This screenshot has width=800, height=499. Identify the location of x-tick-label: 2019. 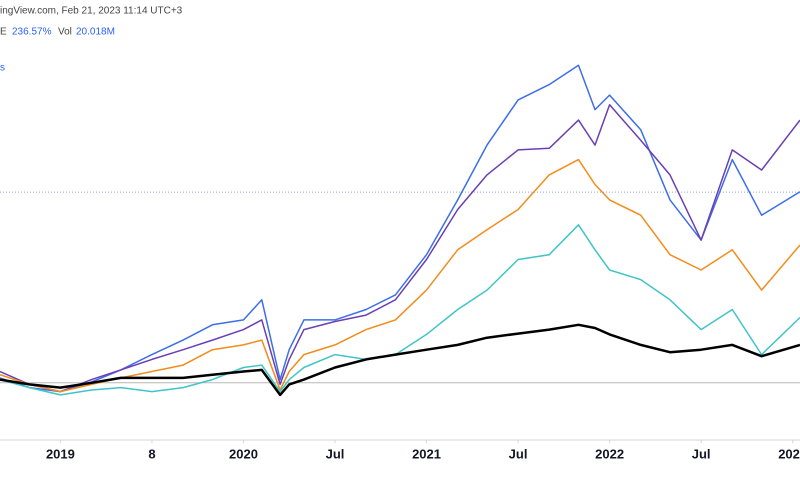
(60, 453).